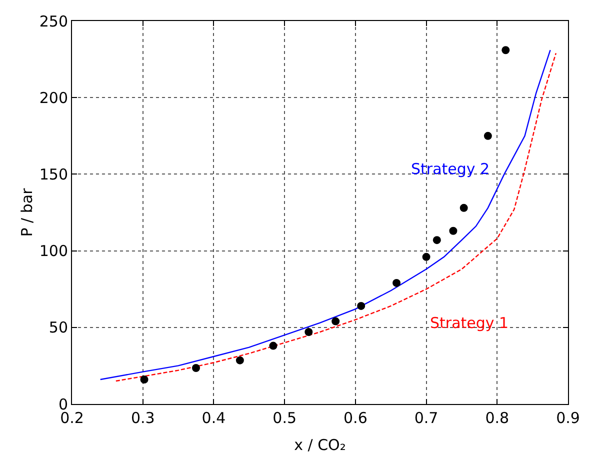 This screenshot has width=592, height=454. Describe the element at coordinates (53, 251) in the screenshot. I see `y-tick-label: 100` at that location.